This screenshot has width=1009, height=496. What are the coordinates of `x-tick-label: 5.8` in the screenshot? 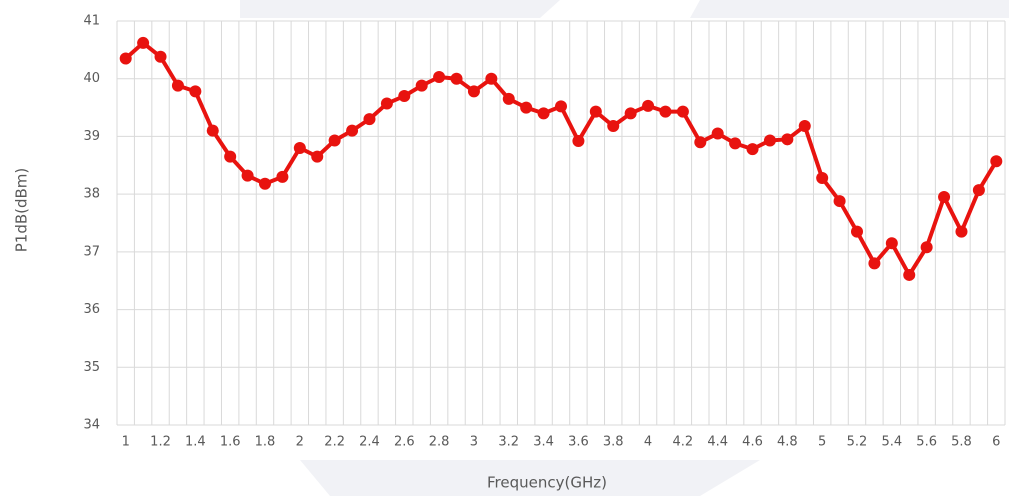 It's located at (961, 442).